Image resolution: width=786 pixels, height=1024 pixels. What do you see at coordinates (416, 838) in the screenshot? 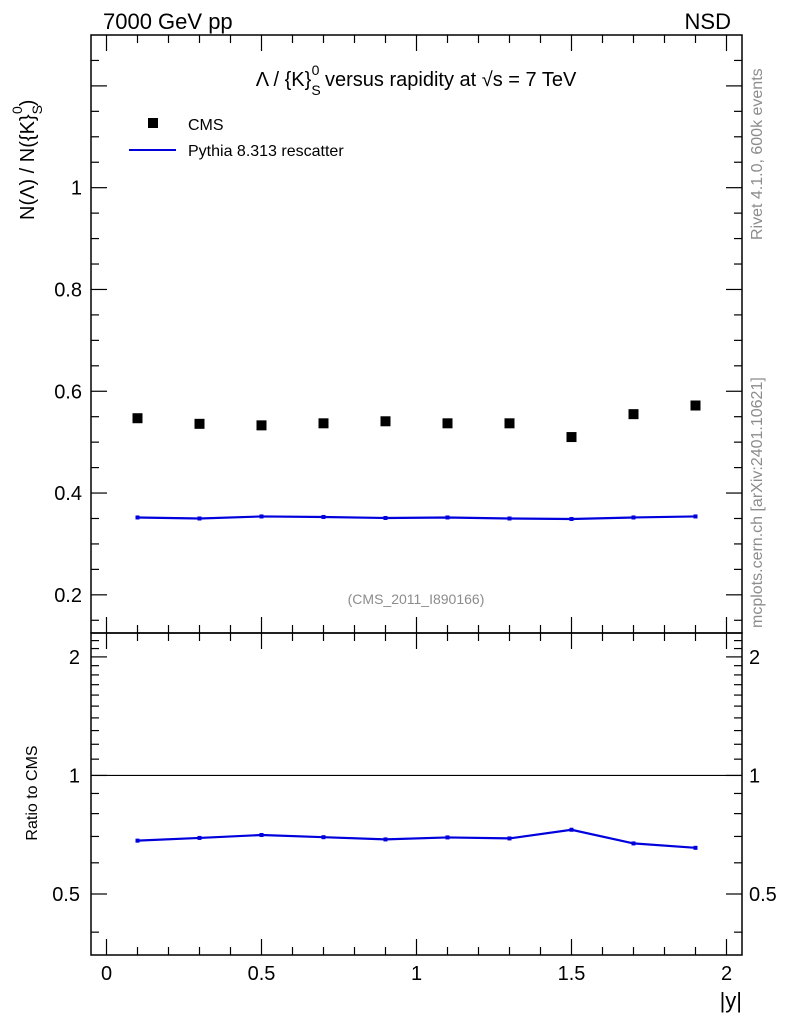
I see `ratio-pythia-line` at bounding box center [416, 838].